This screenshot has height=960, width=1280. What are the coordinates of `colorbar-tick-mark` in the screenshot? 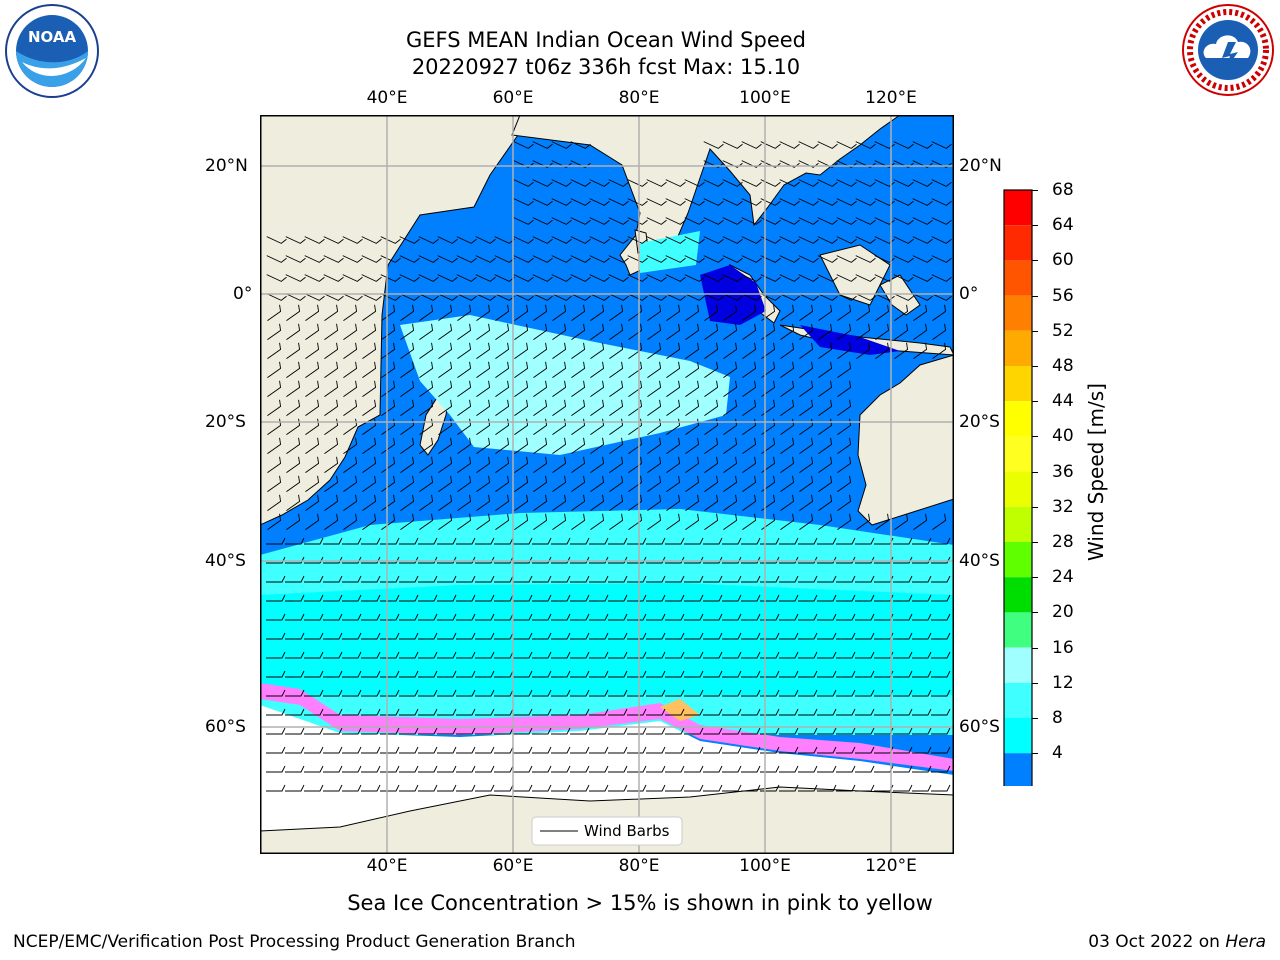 It's located at (1035, 331).